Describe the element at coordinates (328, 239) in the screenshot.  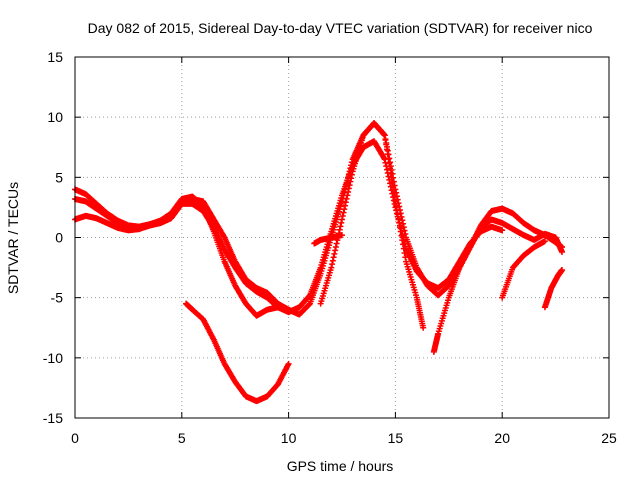
I see `series-track-f` at that location.